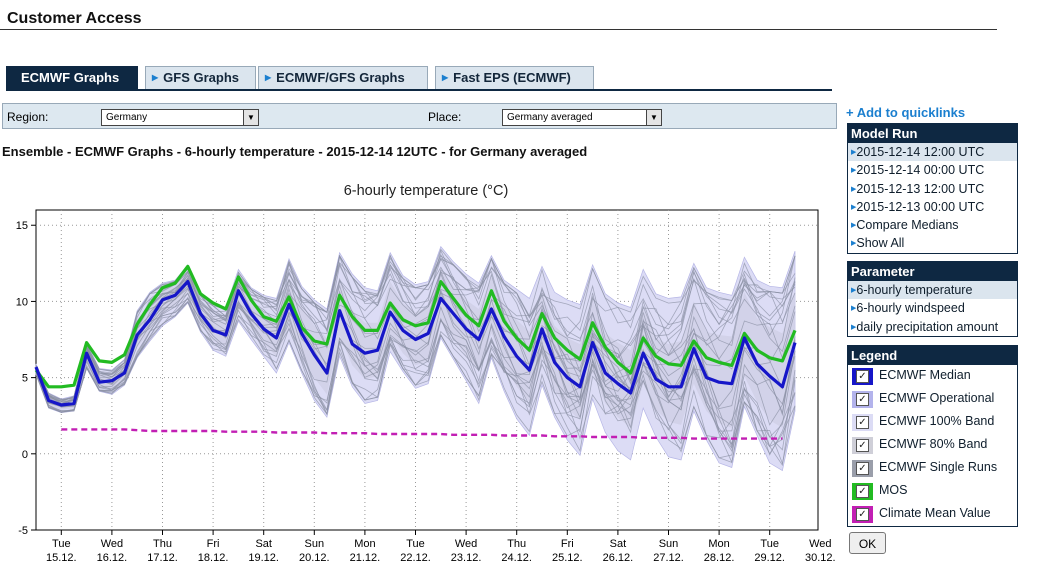  What do you see at coordinates (162, 558) in the screenshot?
I see `x-tick-date: 17.12.` at bounding box center [162, 558].